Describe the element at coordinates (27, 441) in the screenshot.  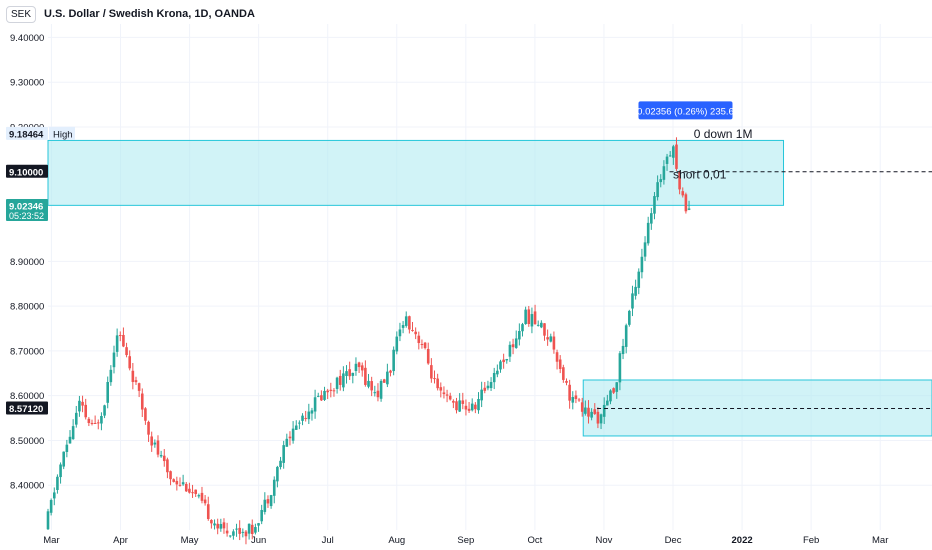
I see `y-tick-label: 8.50000` at that location.